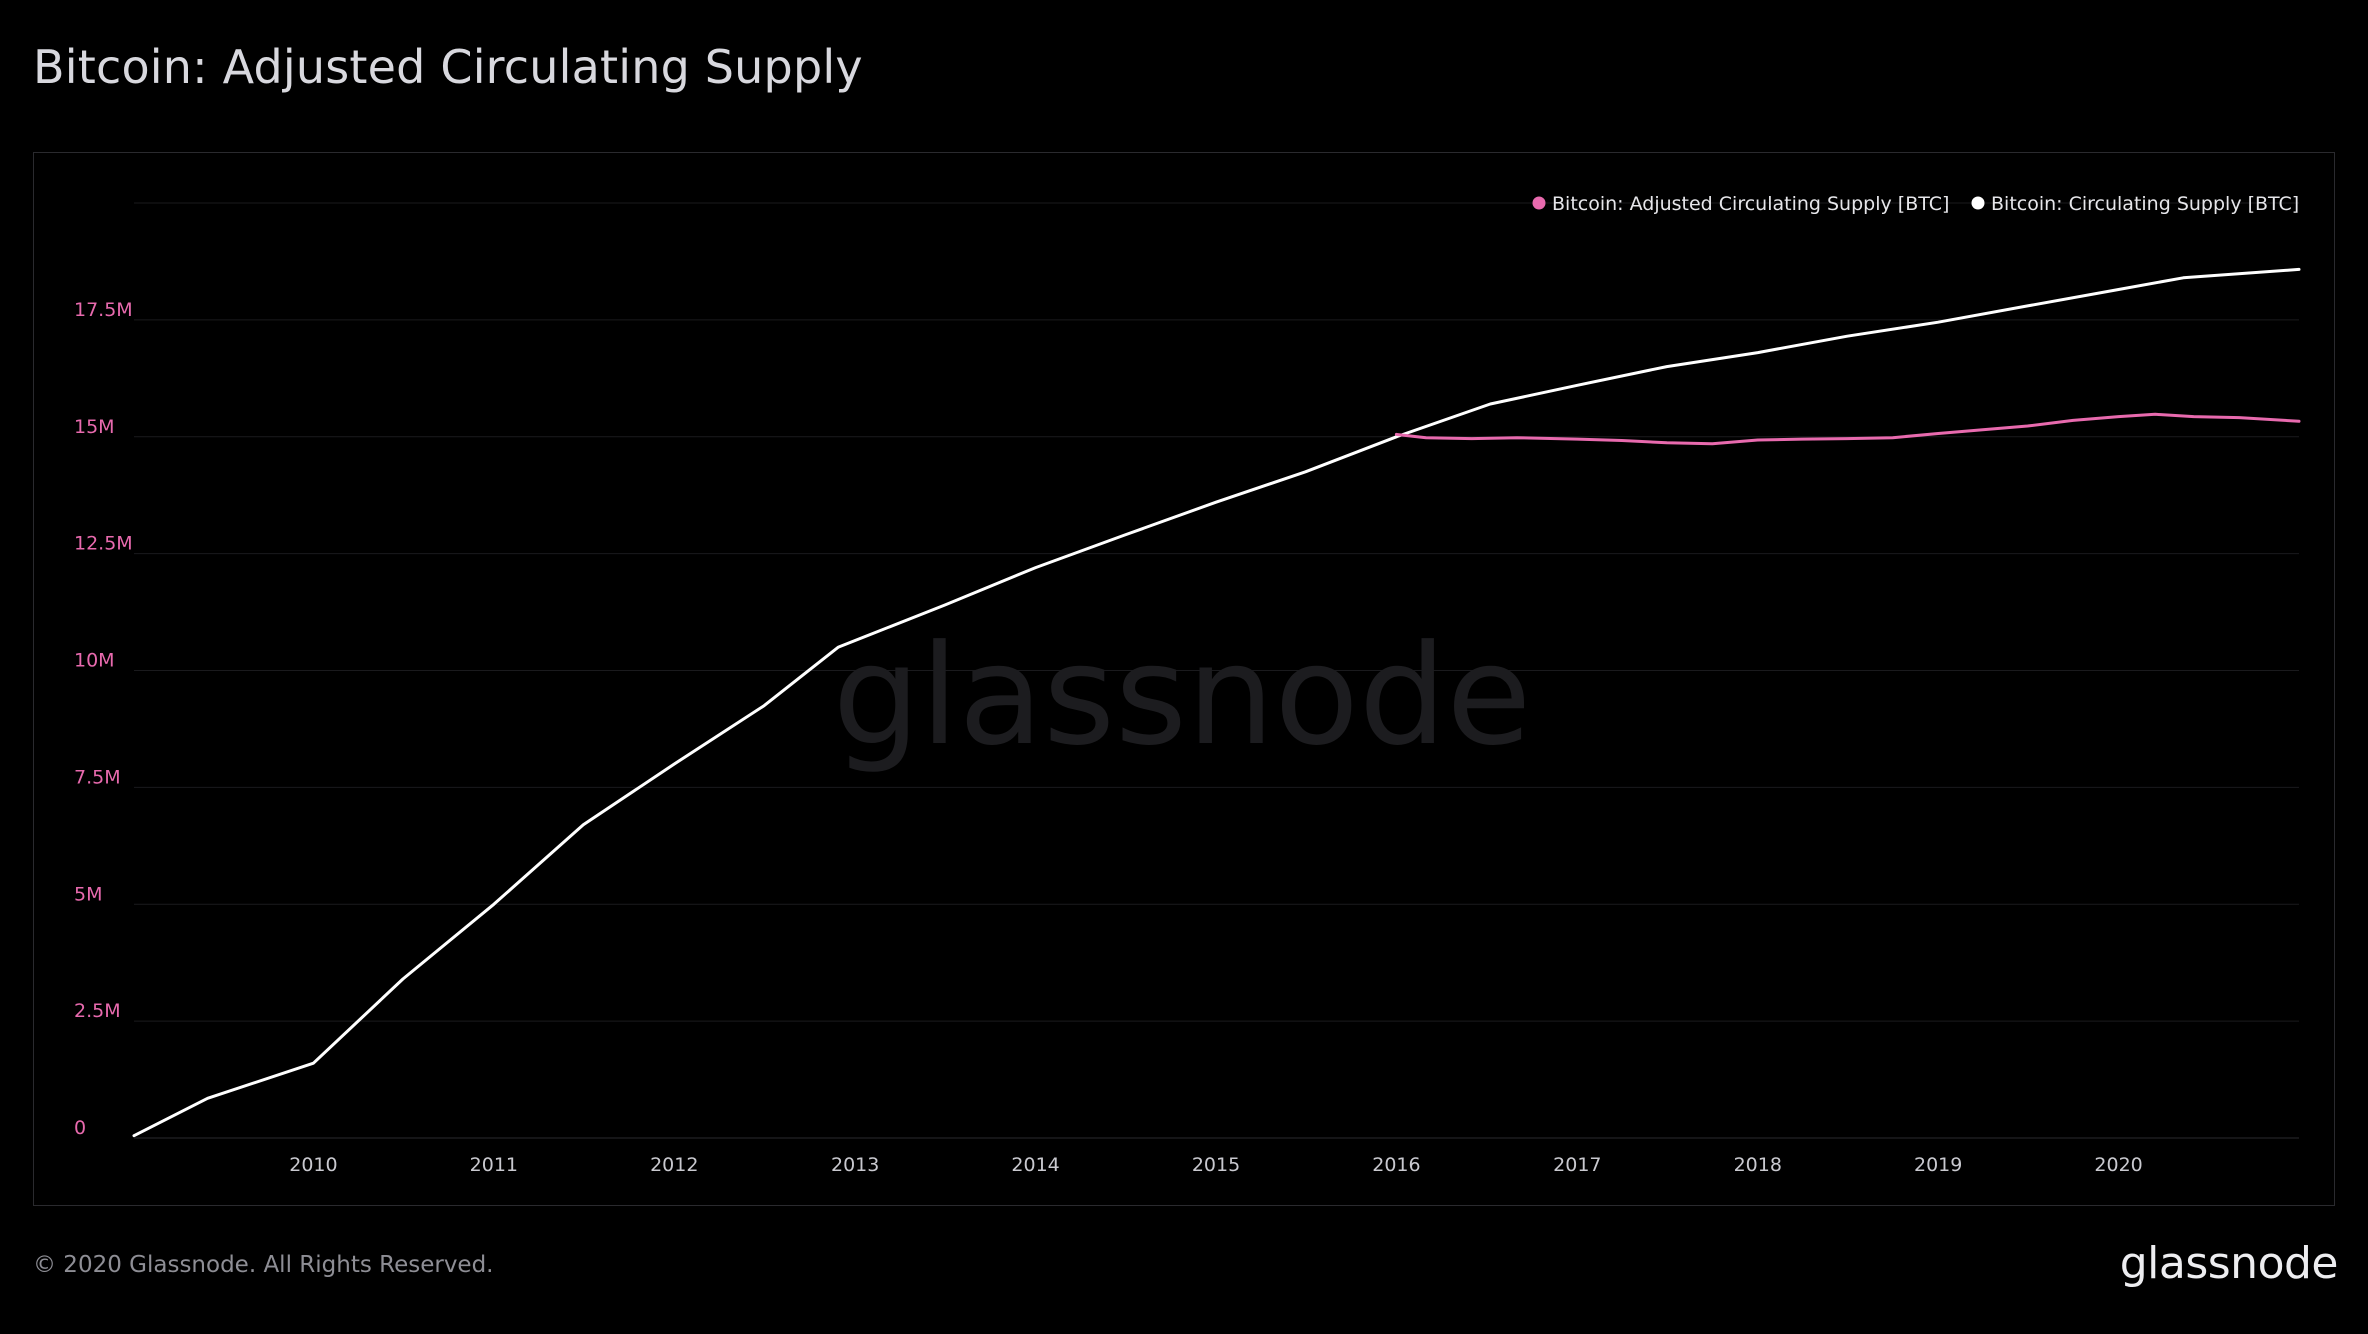 This screenshot has height=1334, width=2368. Describe the element at coordinates (2118, 1165) in the screenshot. I see `x-tick-label: 2020` at that location.